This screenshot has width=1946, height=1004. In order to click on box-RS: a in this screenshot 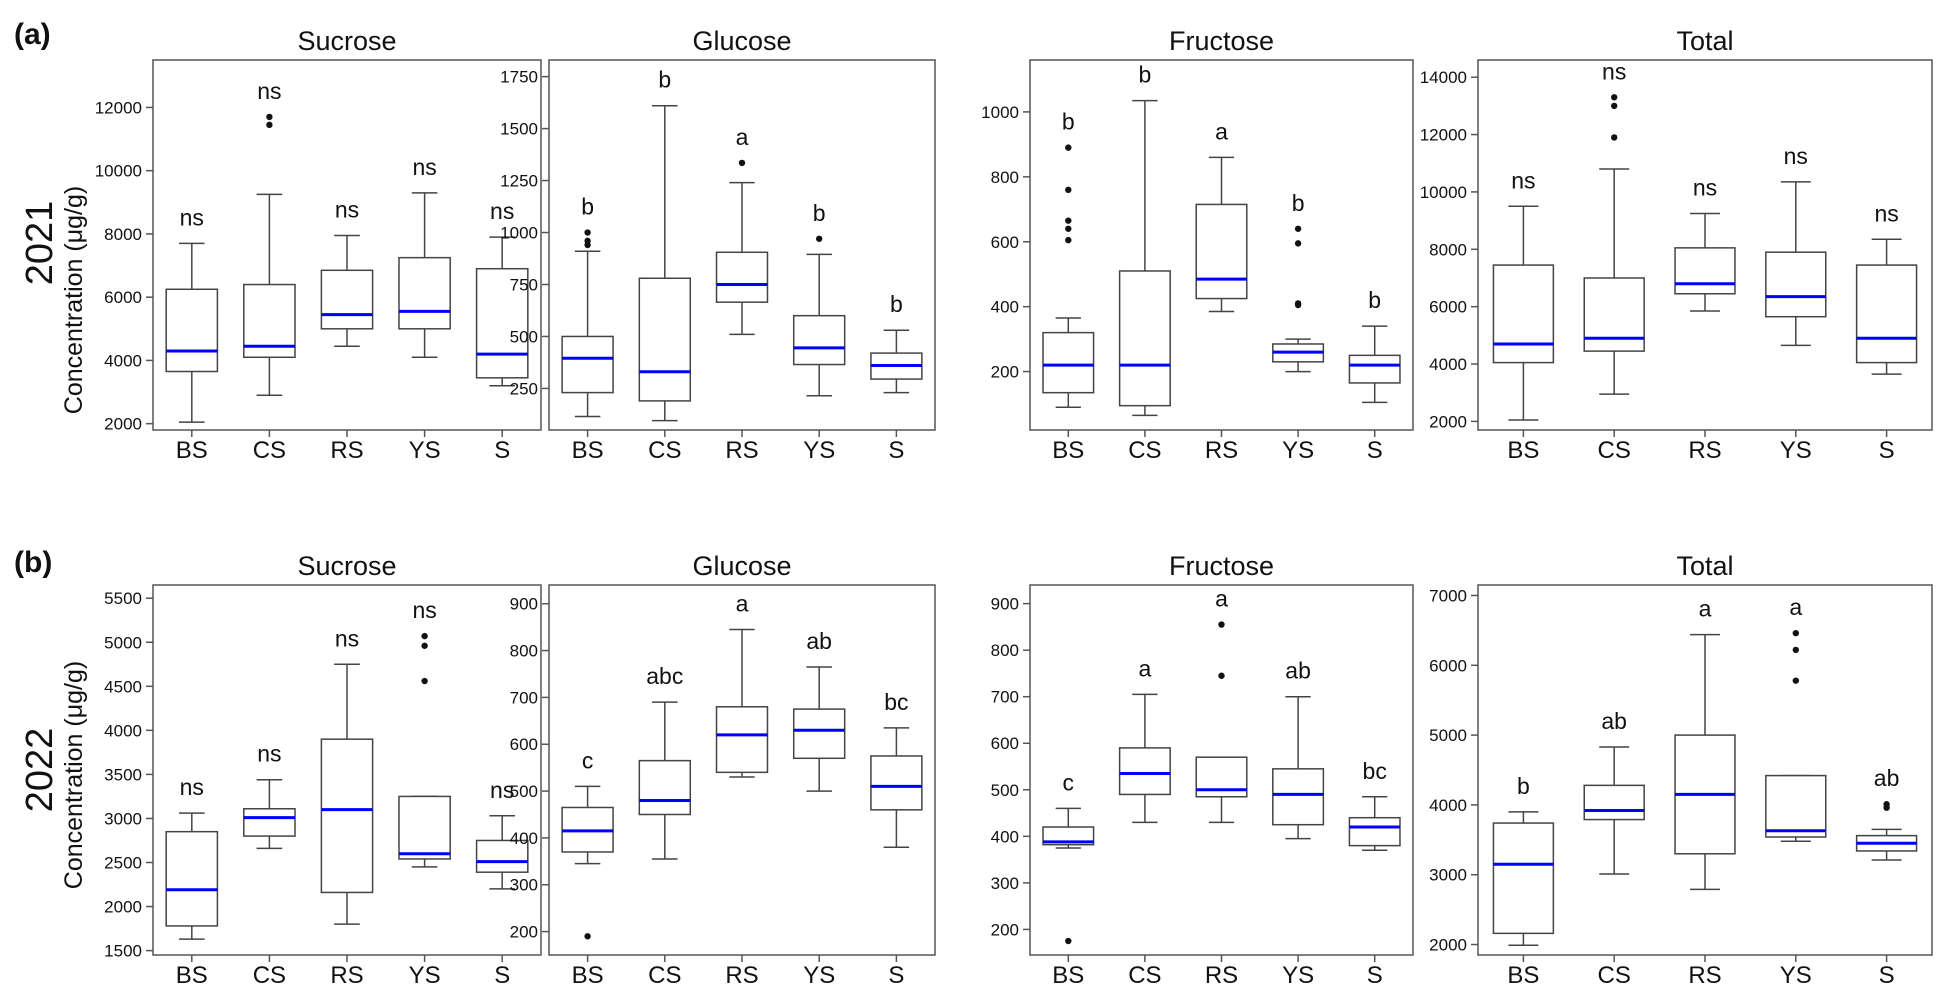, I will do `click(742, 230)`.